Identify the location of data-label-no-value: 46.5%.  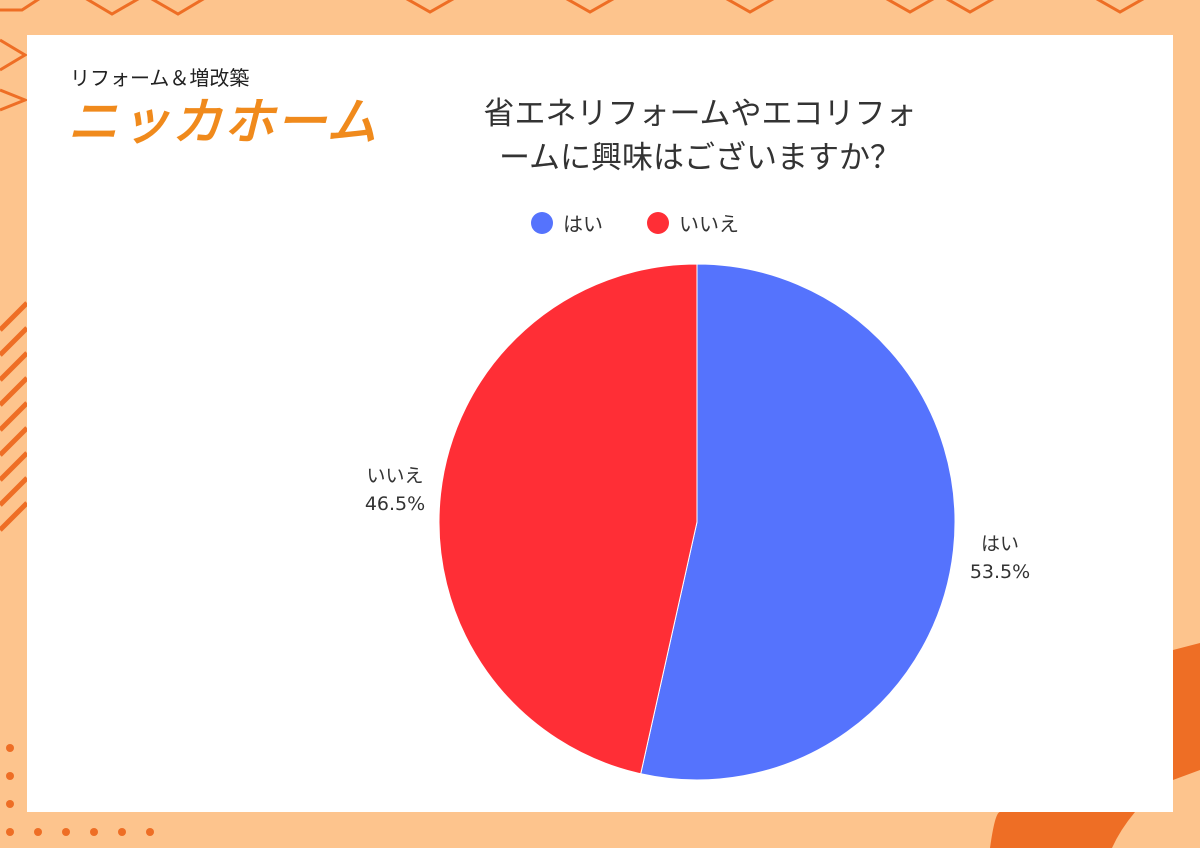
(395, 504).